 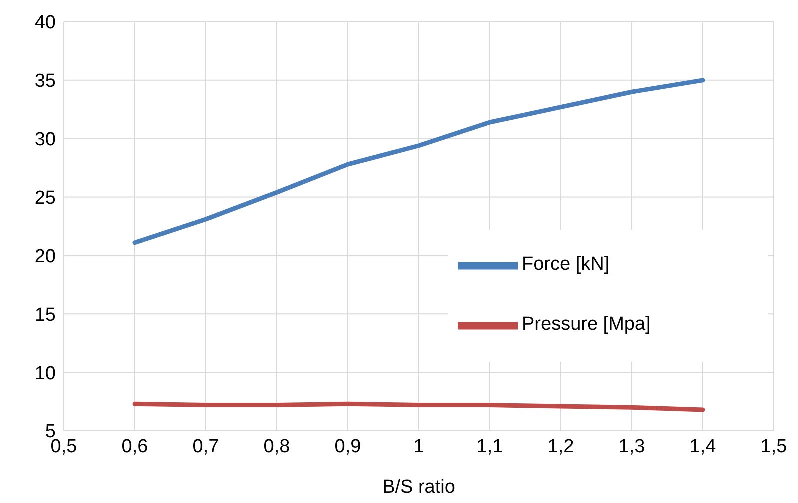 I want to click on x-tick-label: 1,4, so click(x=703, y=447).